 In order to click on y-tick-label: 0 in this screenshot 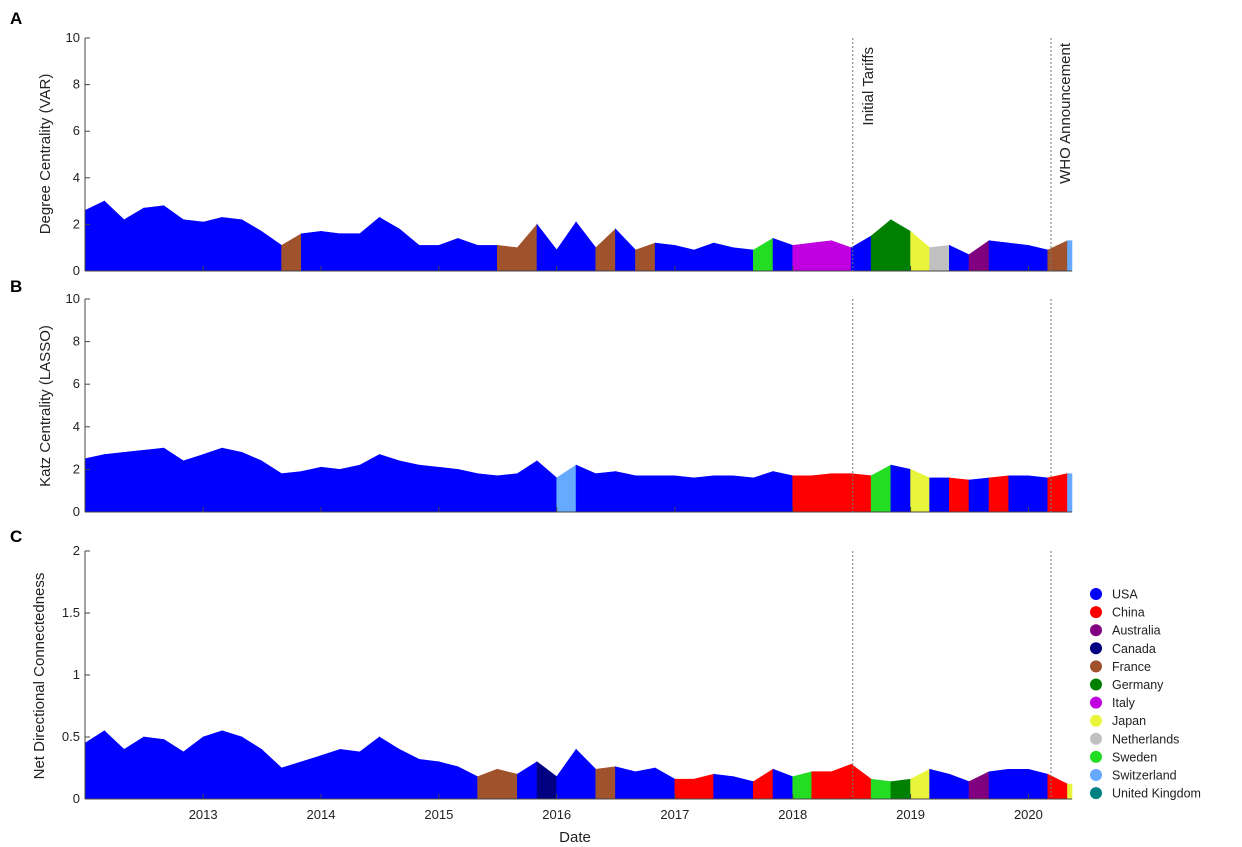, I will do `click(76, 270)`.